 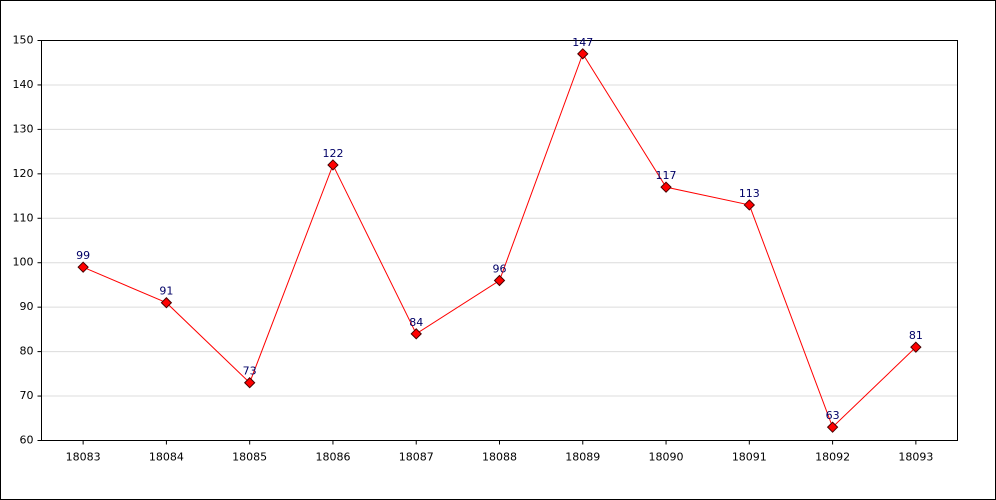 What do you see at coordinates (332, 457) in the screenshot?
I see `x-tick-label: 18086` at bounding box center [332, 457].